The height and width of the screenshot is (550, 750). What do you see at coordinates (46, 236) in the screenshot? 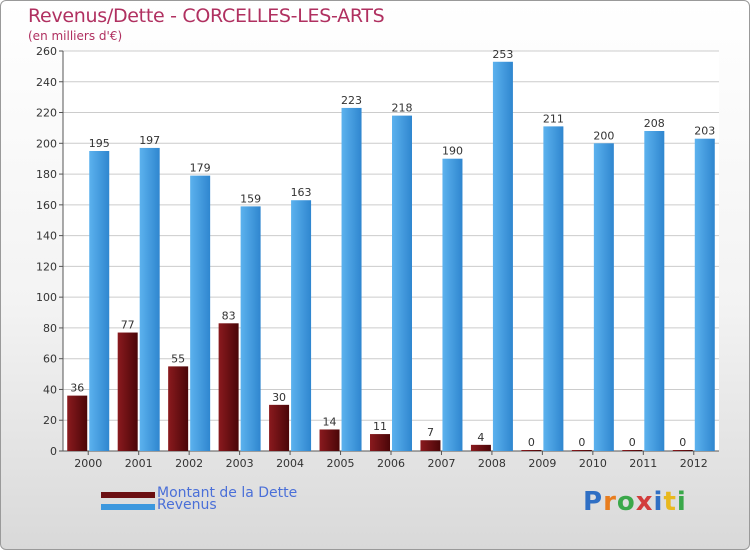
I see `y-tick-label: 140` at bounding box center [46, 236].